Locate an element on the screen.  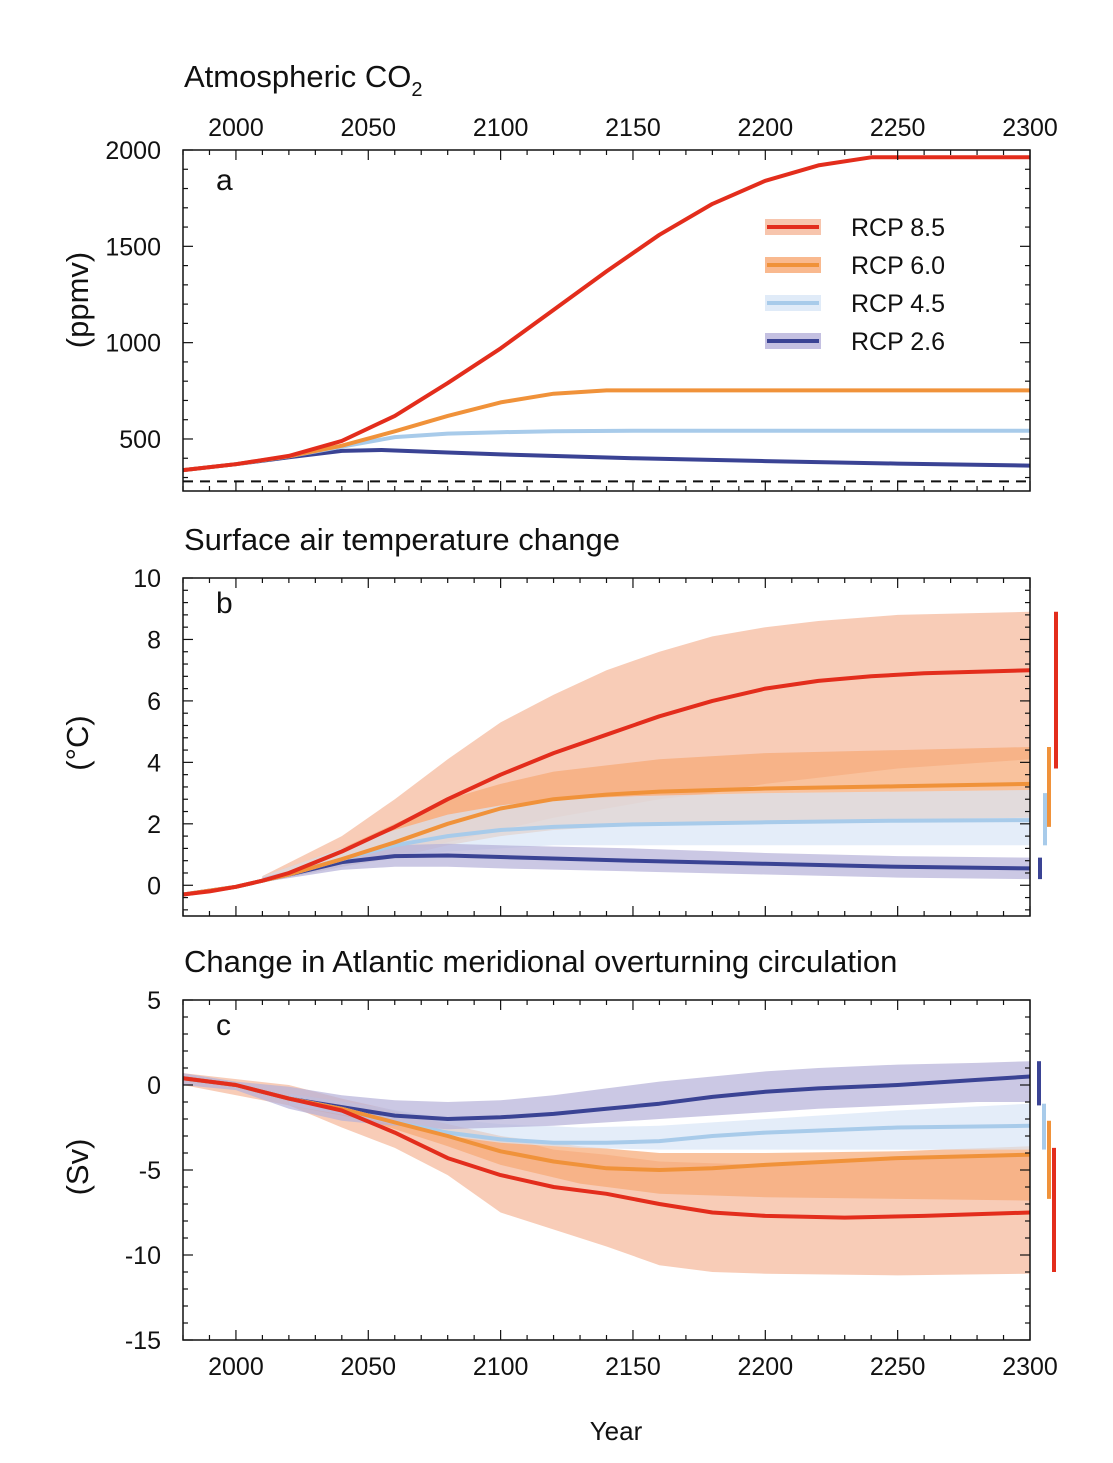
panel-b-band-rcp45 is located at coordinates (646, 836).